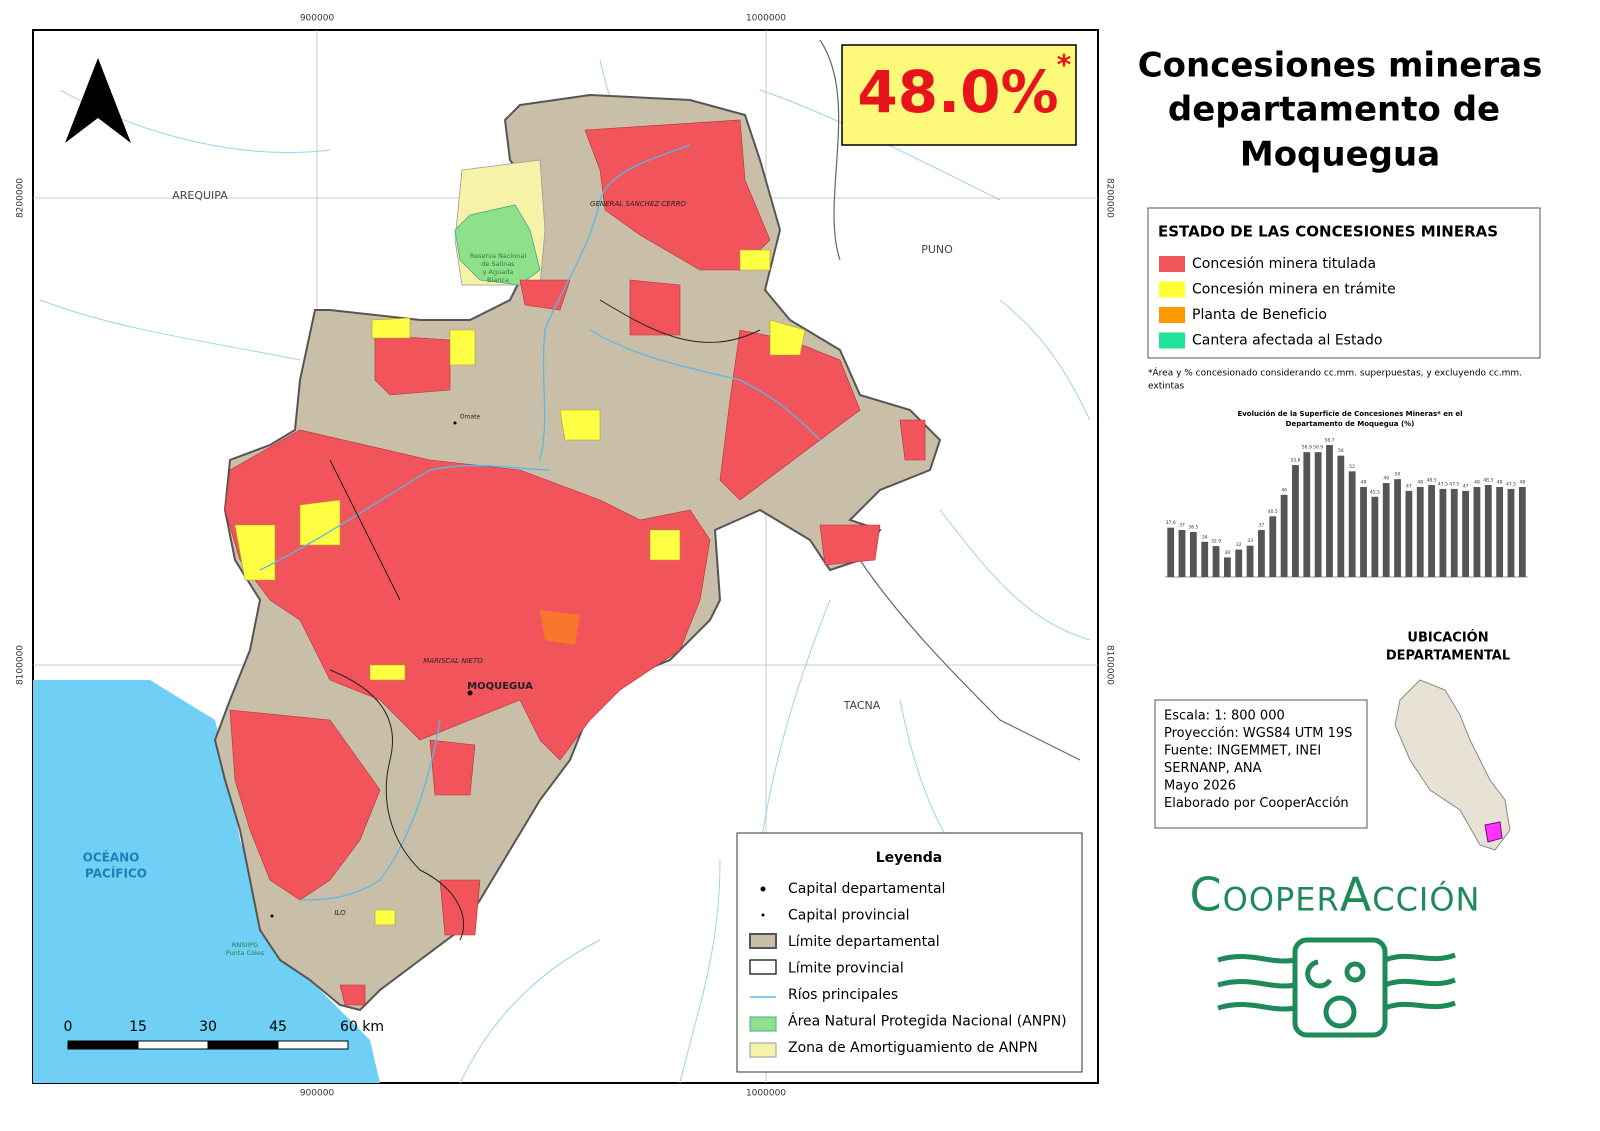 This screenshot has width=1600, height=1131. Describe the element at coordinates (1064, 64) in the screenshot. I see `percent-asterisk: *` at that location.